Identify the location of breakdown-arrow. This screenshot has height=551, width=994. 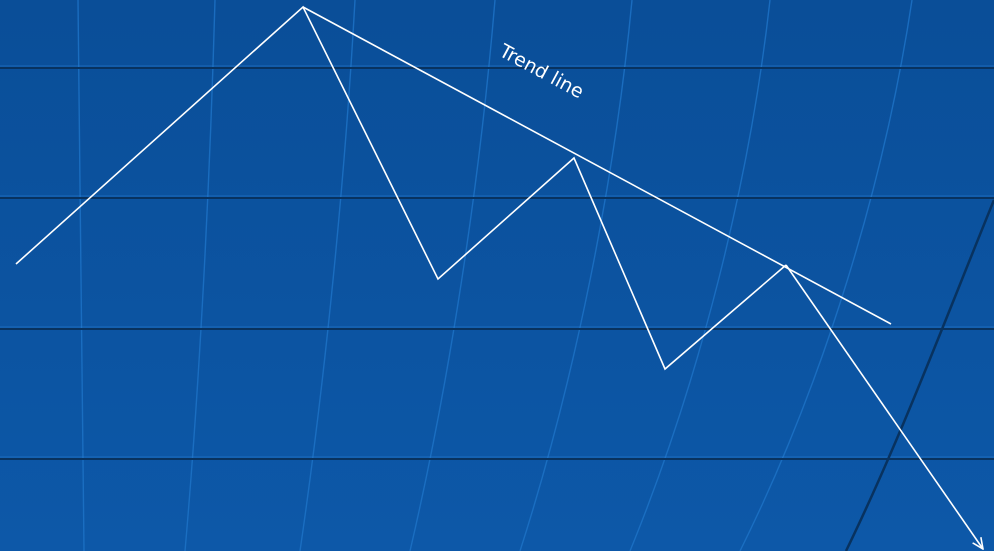
(884, 406).